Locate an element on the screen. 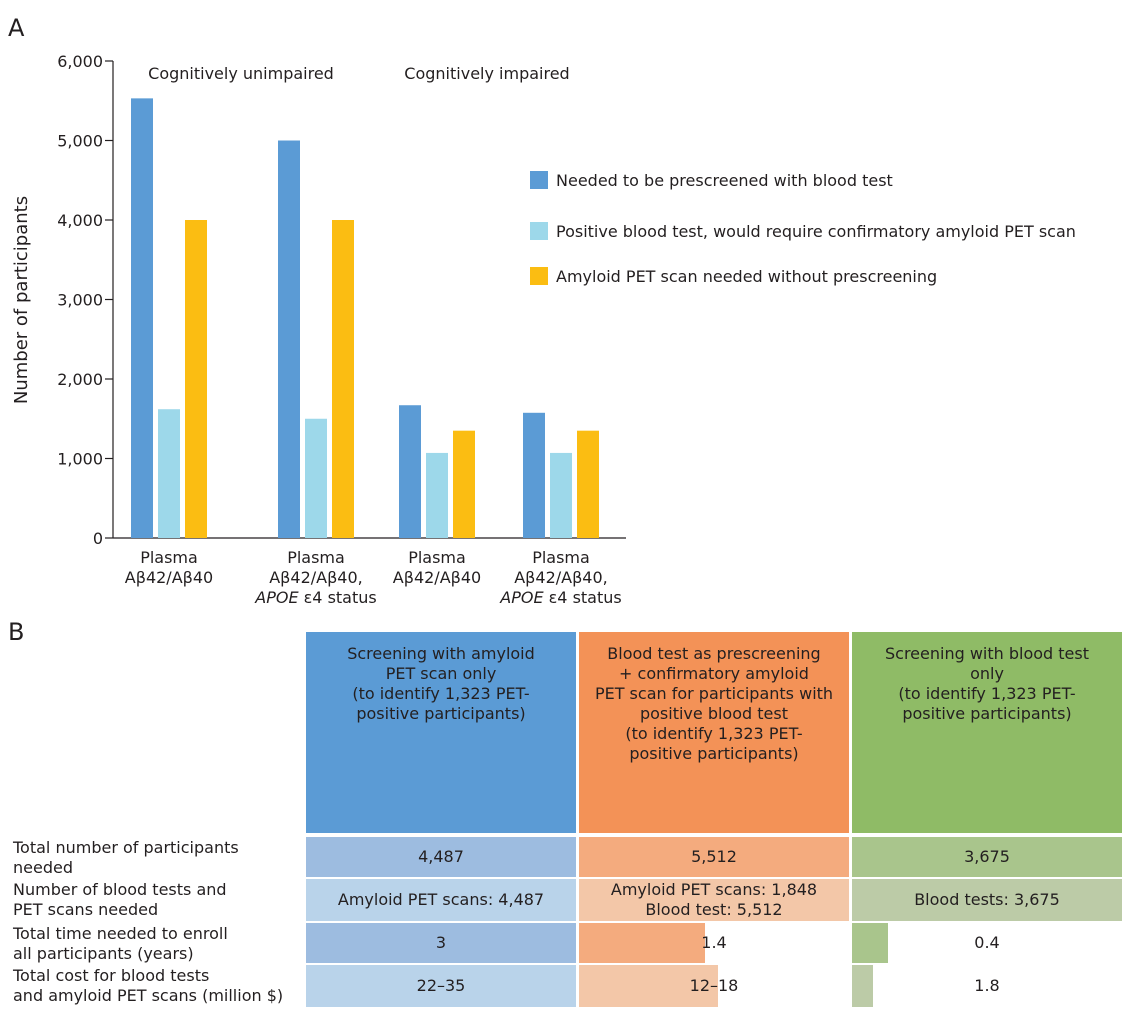 The height and width of the screenshot is (1013, 1125). y-tick-label: 1,000 is located at coordinates (80, 459).